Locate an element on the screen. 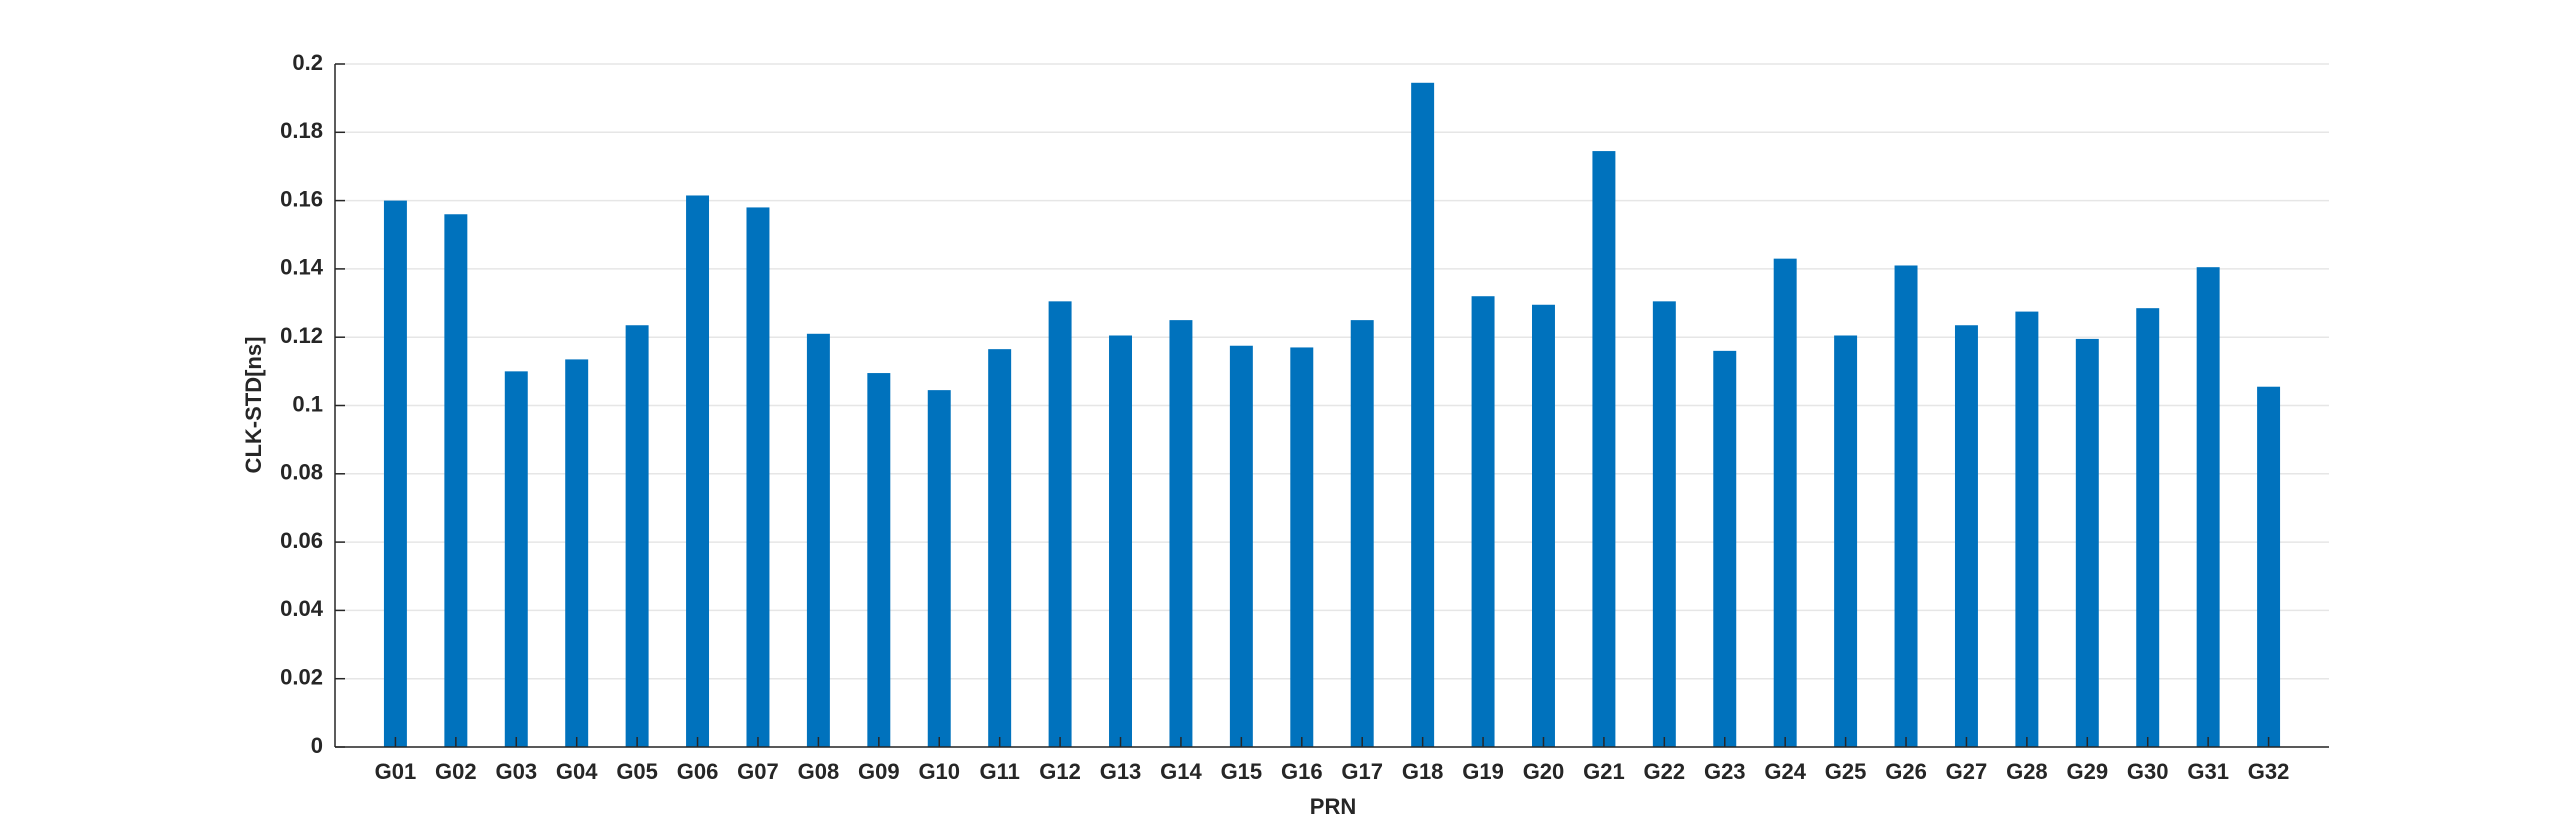 This screenshot has height=834, width=2560. y-tick-label: 0.08 is located at coordinates (301, 472).